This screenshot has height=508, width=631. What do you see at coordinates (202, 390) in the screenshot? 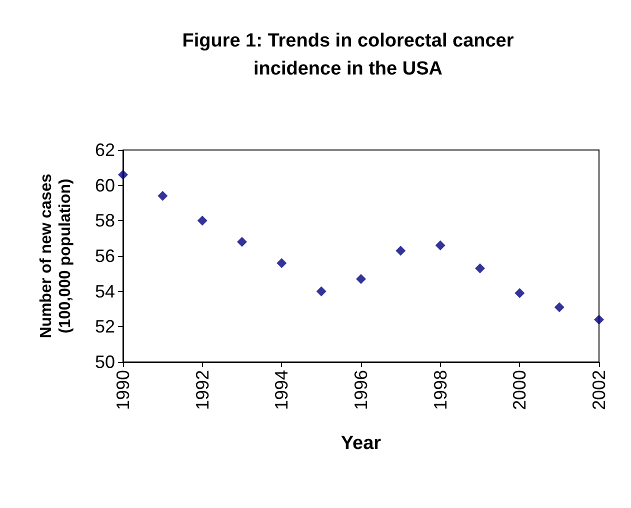
I see `x-tick-label: 1992` at bounding box center [202, 390].